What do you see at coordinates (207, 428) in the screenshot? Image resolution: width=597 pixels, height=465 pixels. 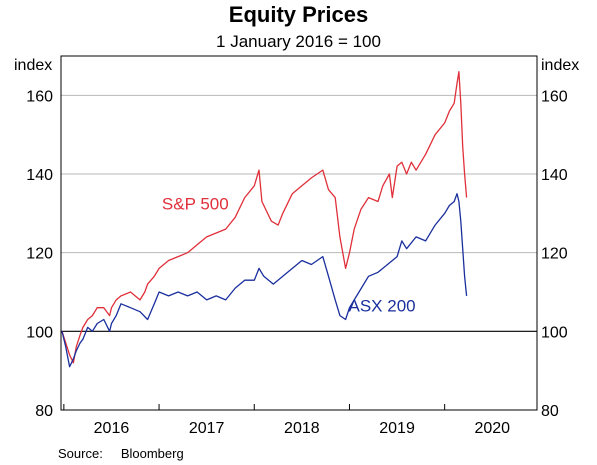 I see `x-tick-label: 2017` at bounding box center [207, 428].